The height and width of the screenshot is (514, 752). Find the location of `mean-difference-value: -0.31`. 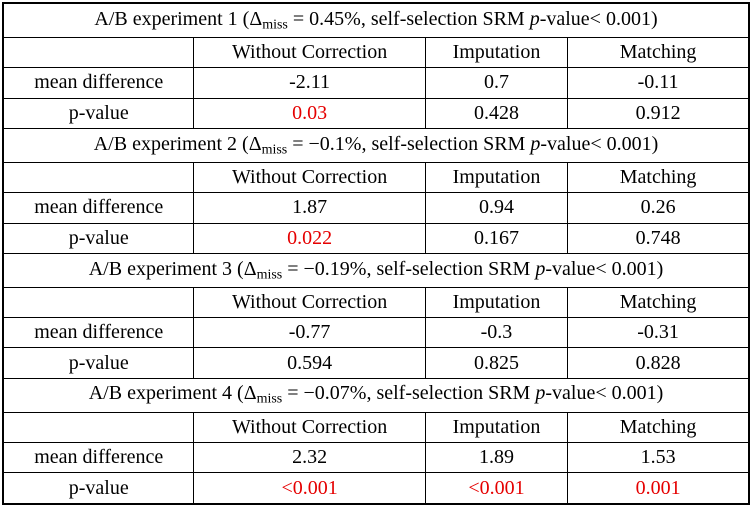

mean-difference-value: -0.31 is located at coordinates (658, 333).